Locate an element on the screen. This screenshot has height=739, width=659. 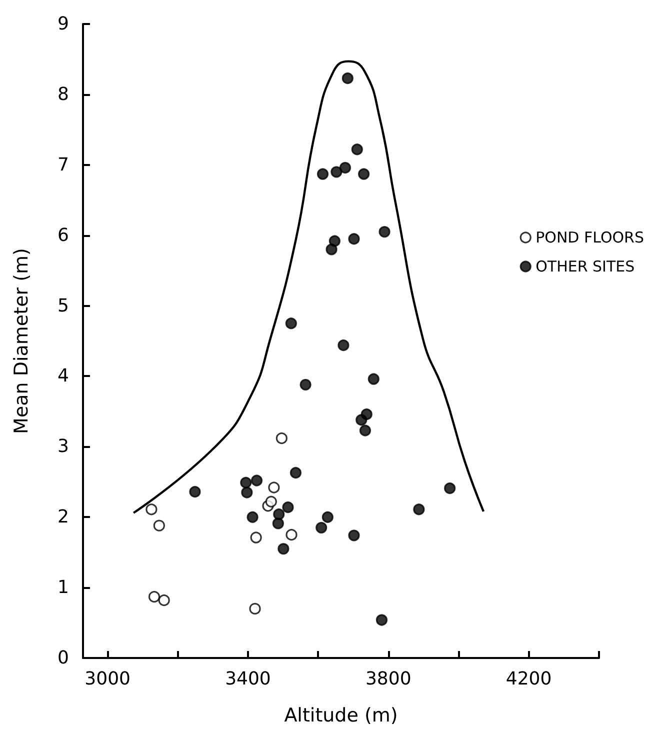
y-tick-label: 8 is located at coordinates (63, 94).